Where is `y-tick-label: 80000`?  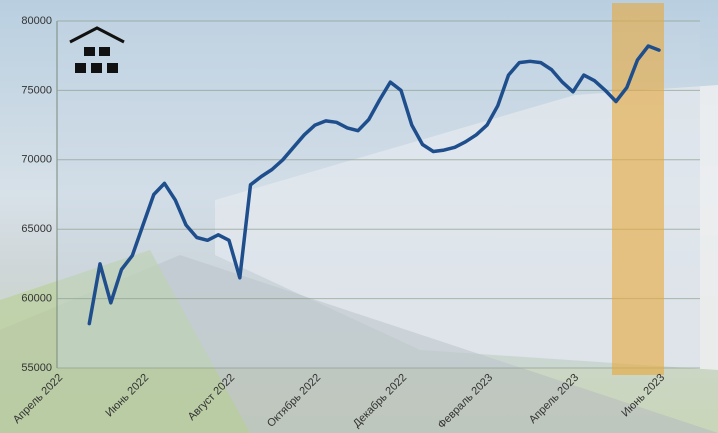
y-tick-label: 80000 is located at coordinates (36, 21).